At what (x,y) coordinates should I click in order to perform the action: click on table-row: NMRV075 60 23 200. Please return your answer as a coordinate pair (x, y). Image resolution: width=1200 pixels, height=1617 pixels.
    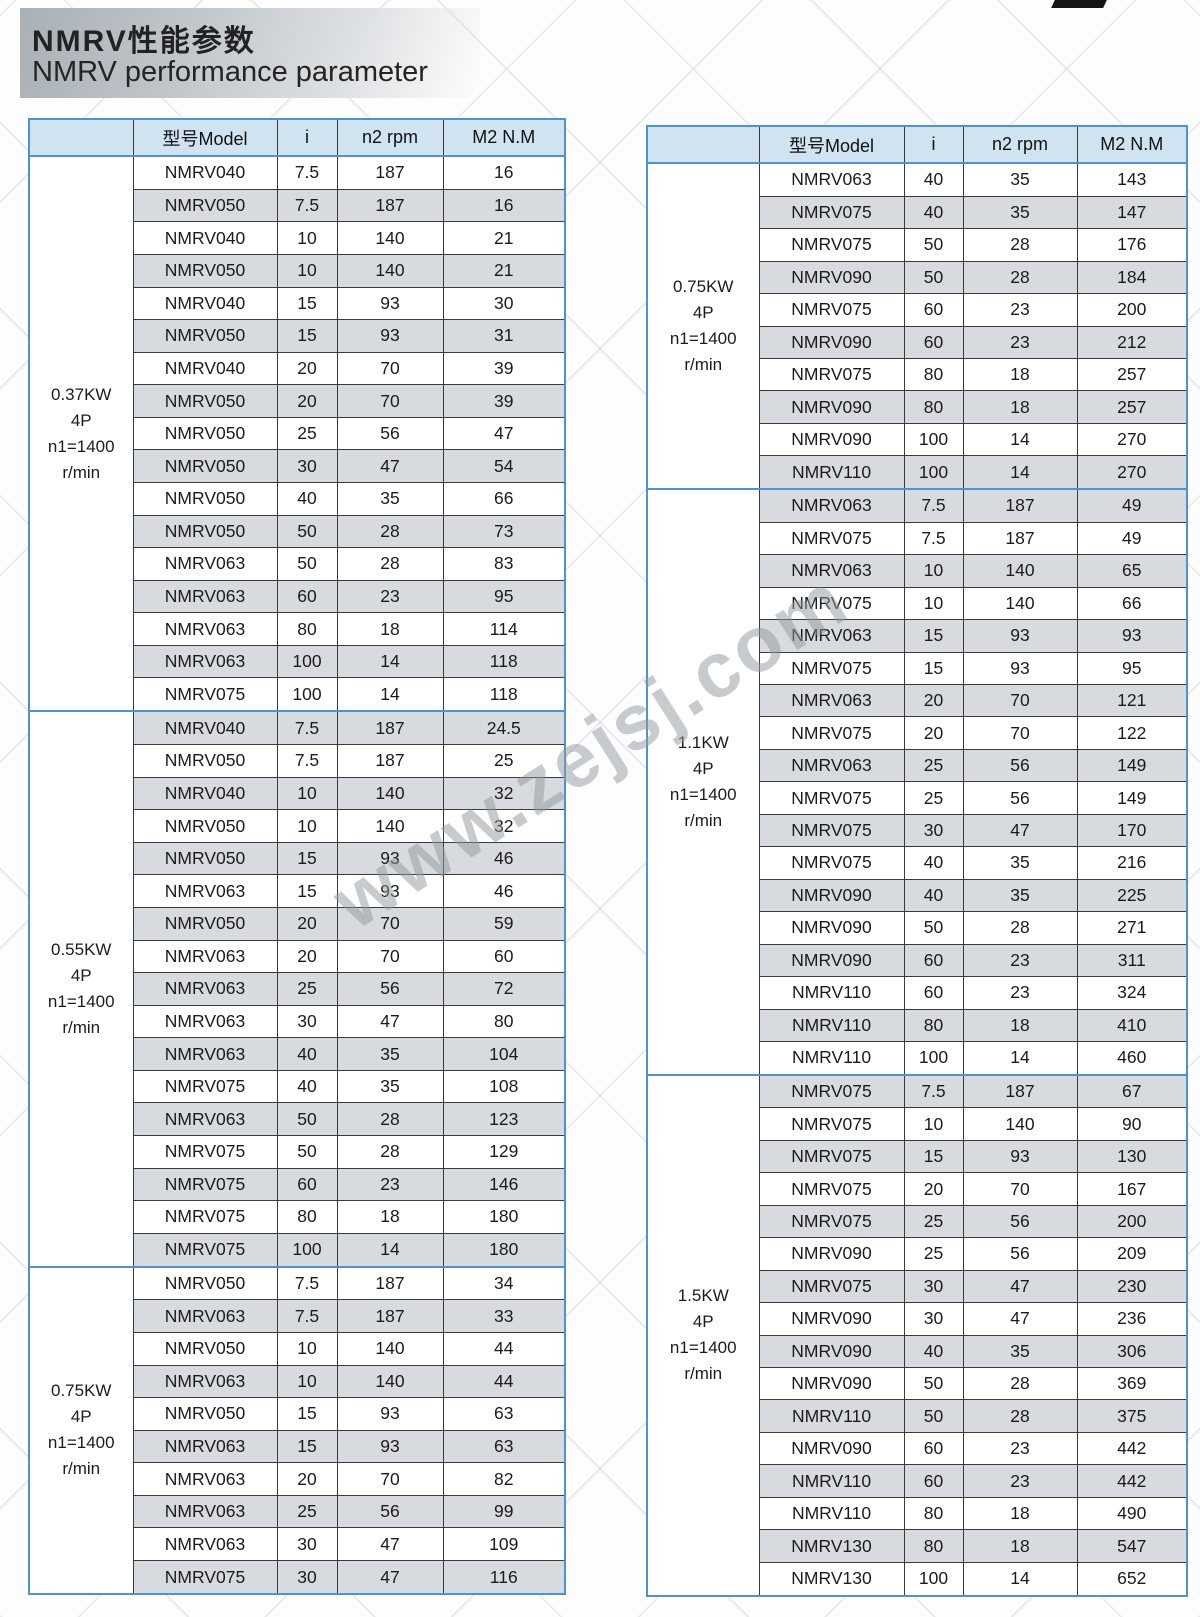
    Looking at the image, I should click on (917, 310).